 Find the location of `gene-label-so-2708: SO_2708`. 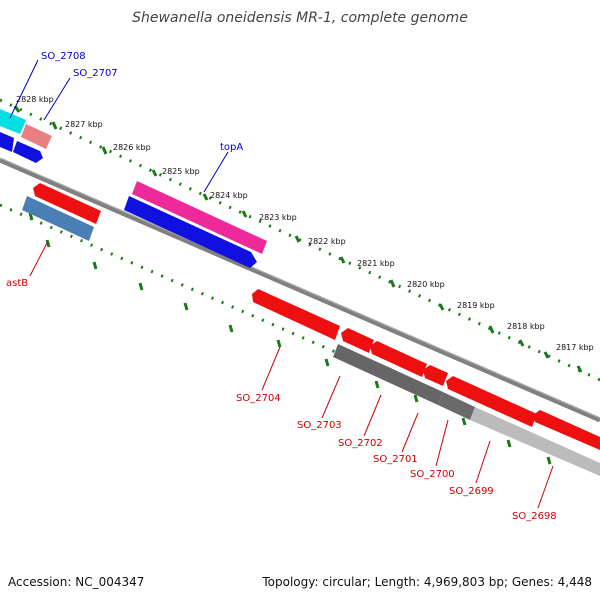

gene-label-so-2708: SO_2708 is located at coordinates (63, 56).